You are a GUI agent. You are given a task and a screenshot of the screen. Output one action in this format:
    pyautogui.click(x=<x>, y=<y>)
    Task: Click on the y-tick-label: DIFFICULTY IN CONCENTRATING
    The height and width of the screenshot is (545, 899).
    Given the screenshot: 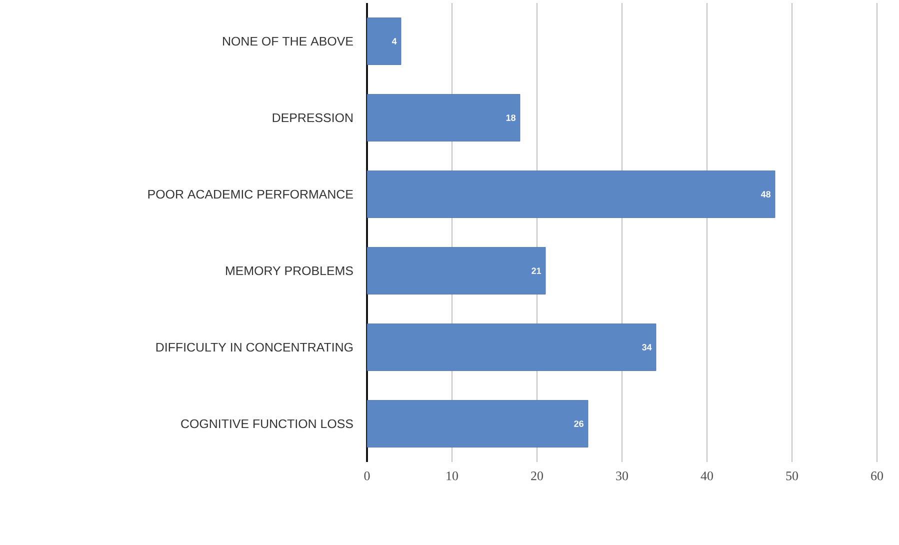 What is the action you would take?
    pyautogui.click(x=254, y=347)
    